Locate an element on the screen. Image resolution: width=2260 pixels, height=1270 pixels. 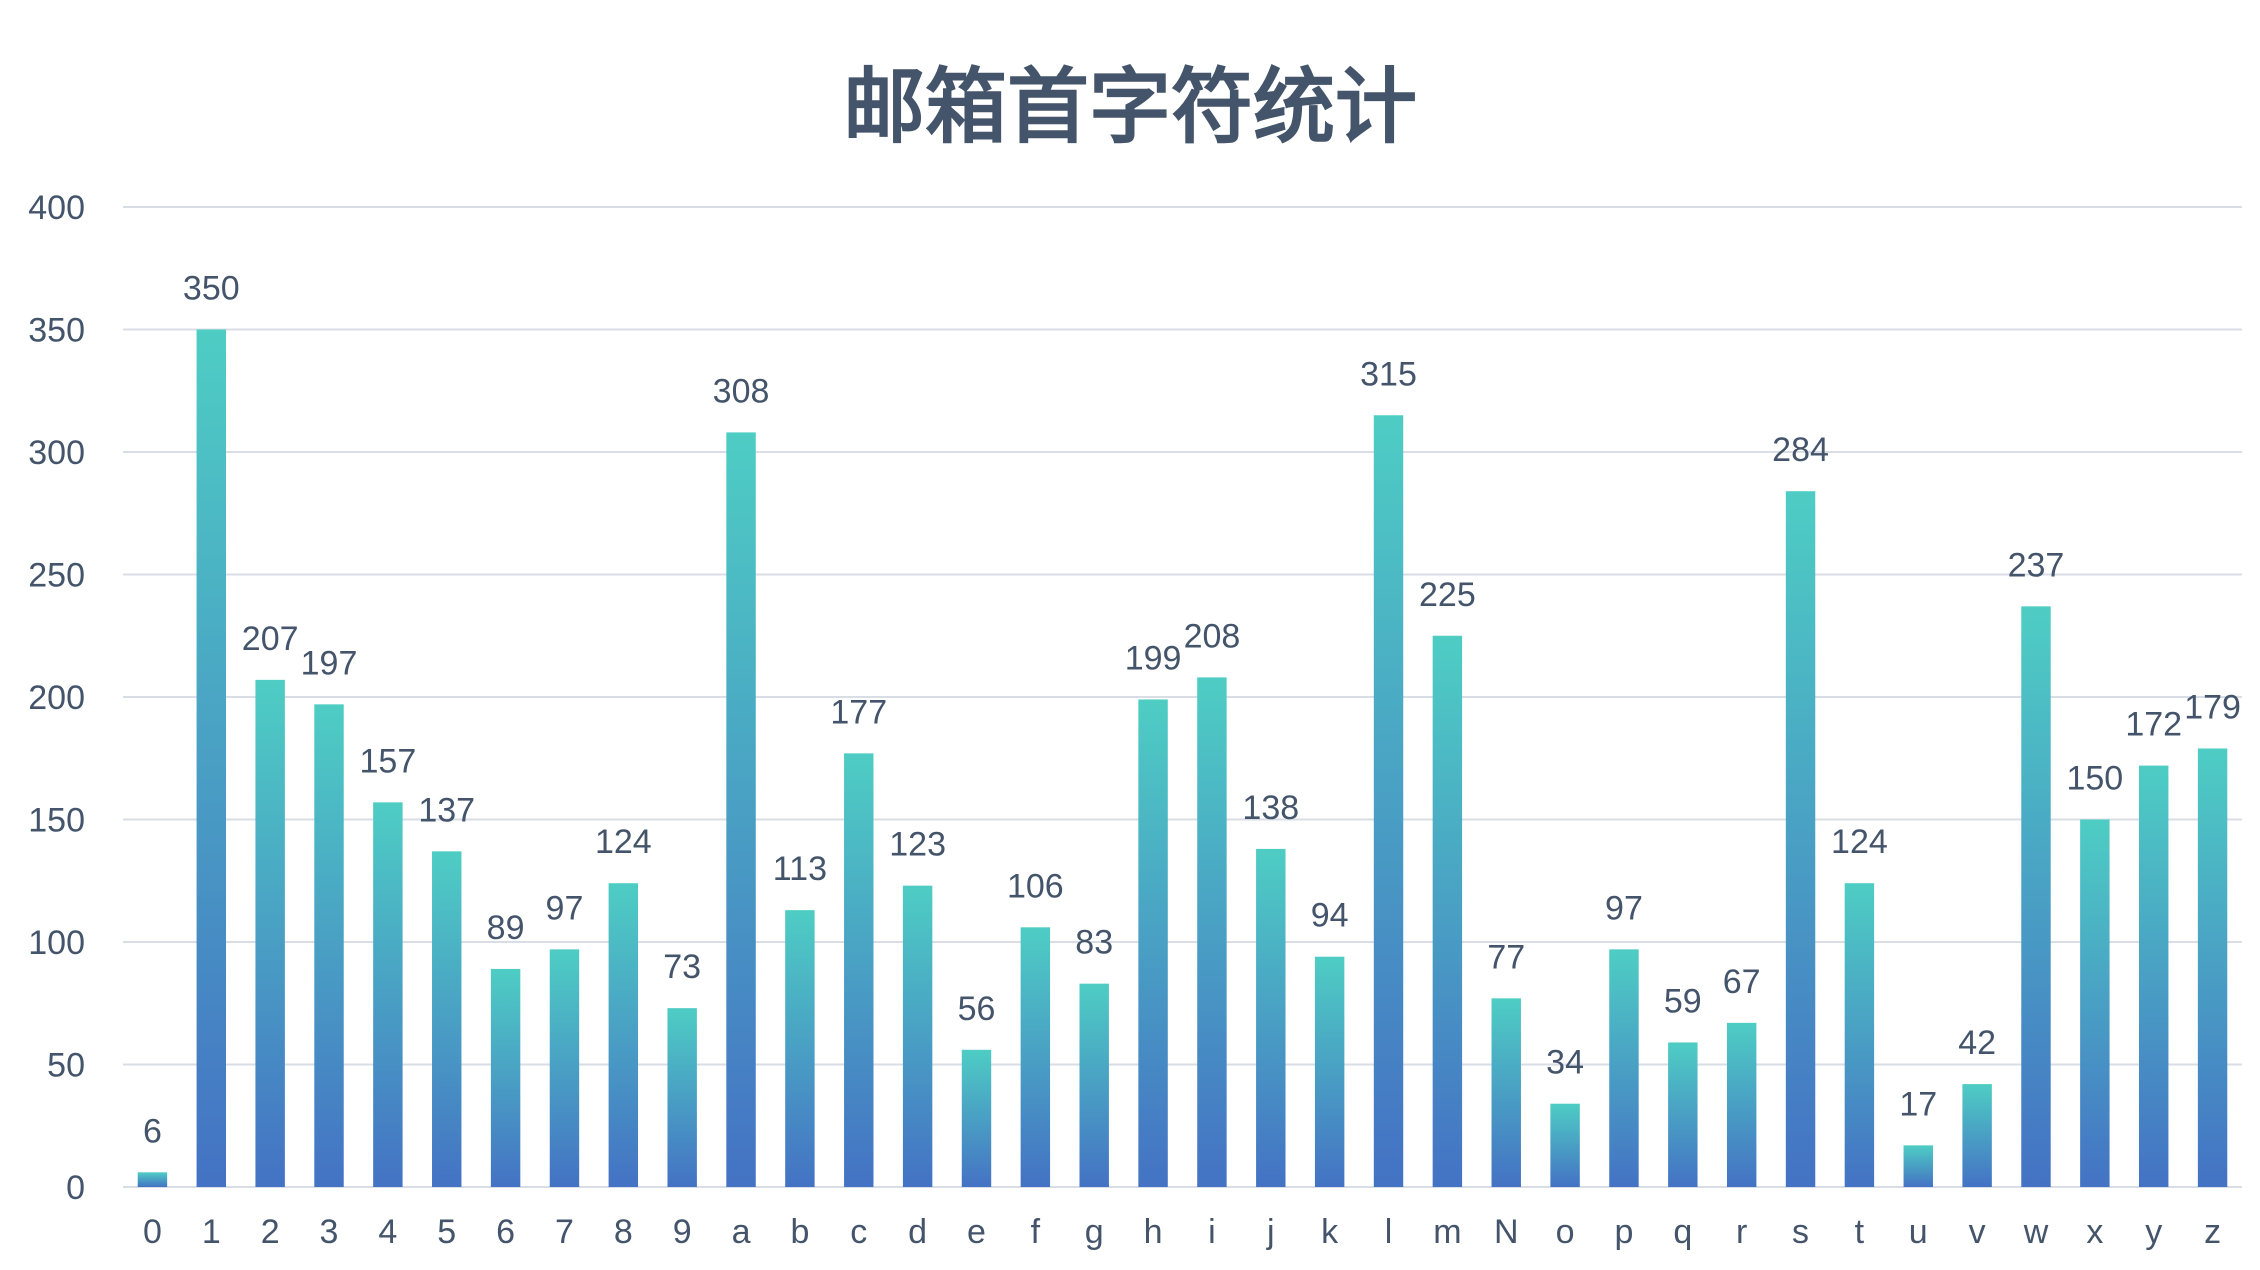
x-tick-label-u: u is located at coordinates (1918, 1232).